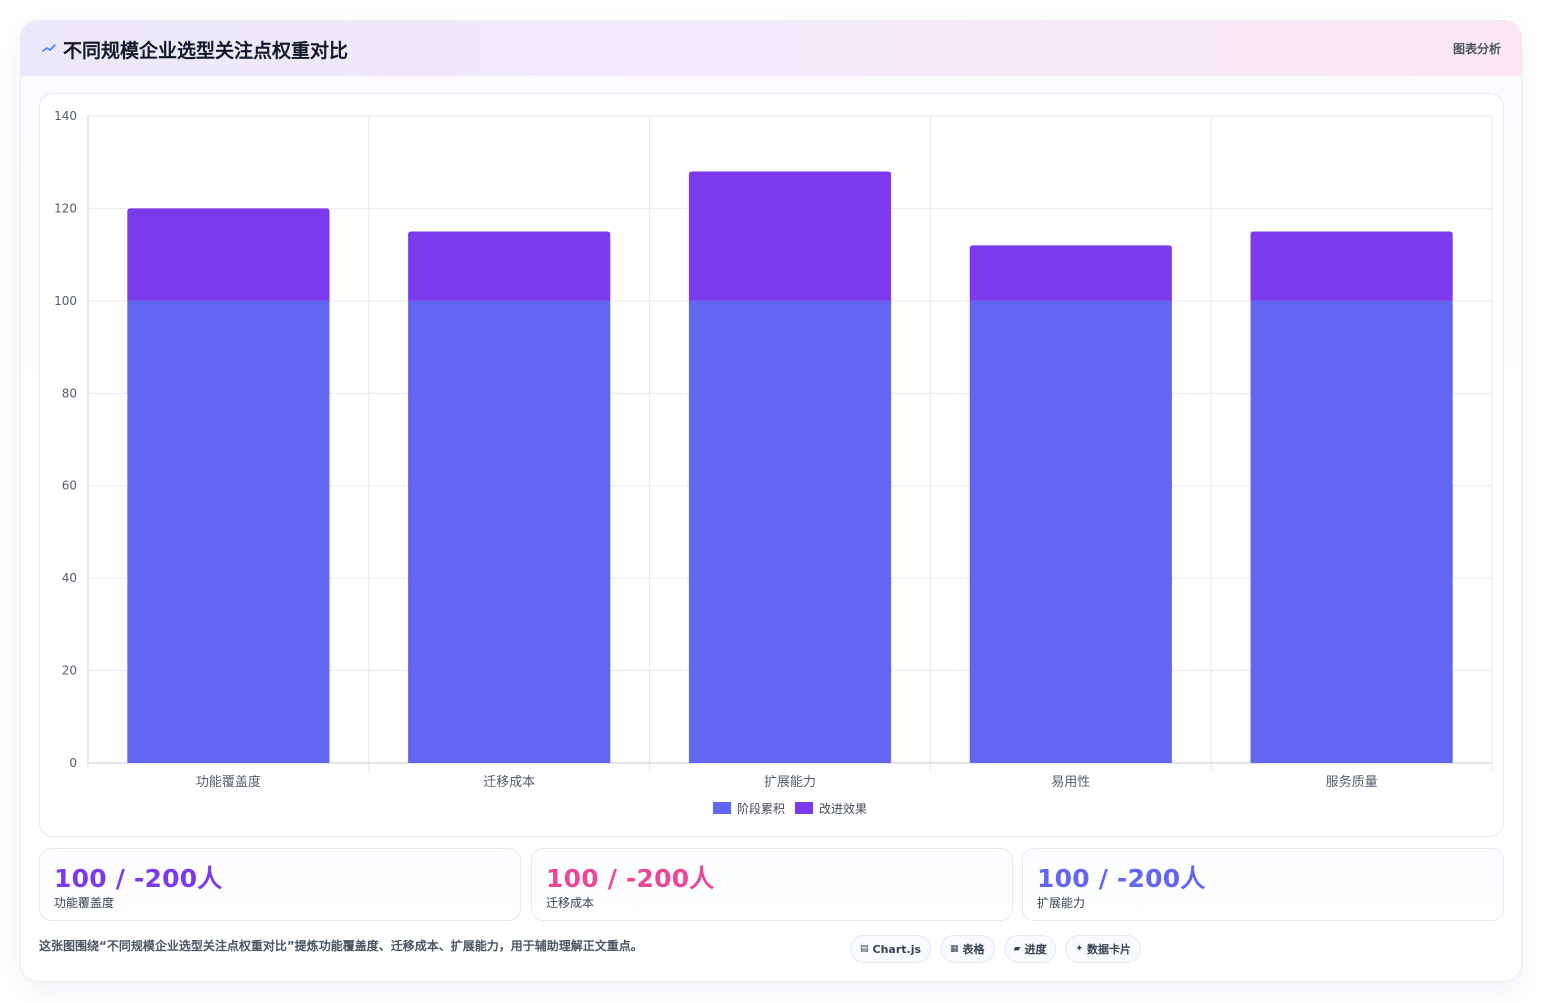 This screenshot has width=1543, height=1003. Describe the element at coordinates (509, 782) in the screenshot. I see `x-tick-label: 迁移成本` at that location.